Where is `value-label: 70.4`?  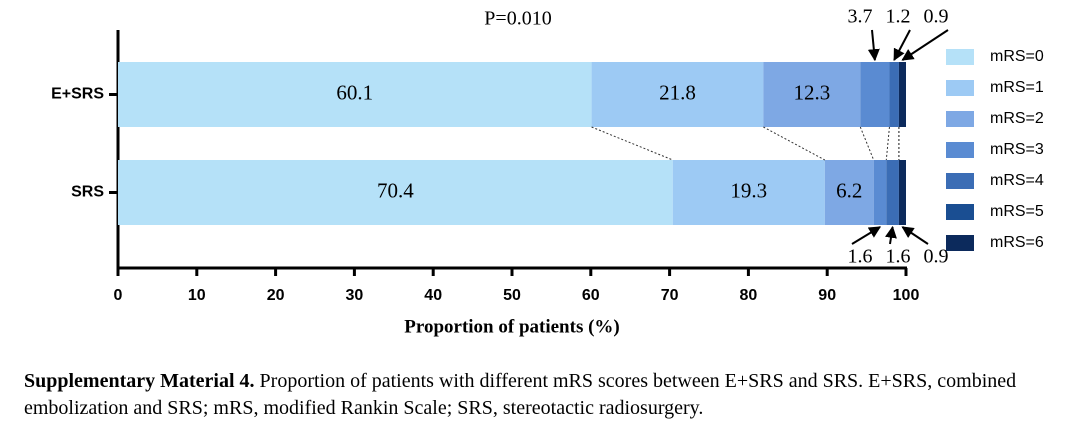
value-label: 70.4 is located at coordinates (395, 190).